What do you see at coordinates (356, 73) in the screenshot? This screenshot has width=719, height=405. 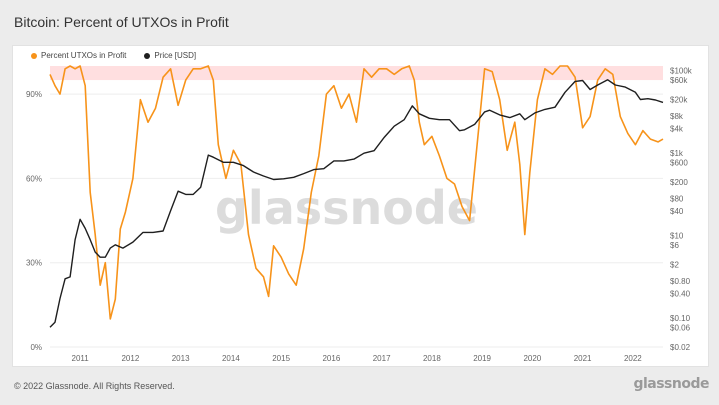 I see `profit-band` at bounding box center [356, 73].